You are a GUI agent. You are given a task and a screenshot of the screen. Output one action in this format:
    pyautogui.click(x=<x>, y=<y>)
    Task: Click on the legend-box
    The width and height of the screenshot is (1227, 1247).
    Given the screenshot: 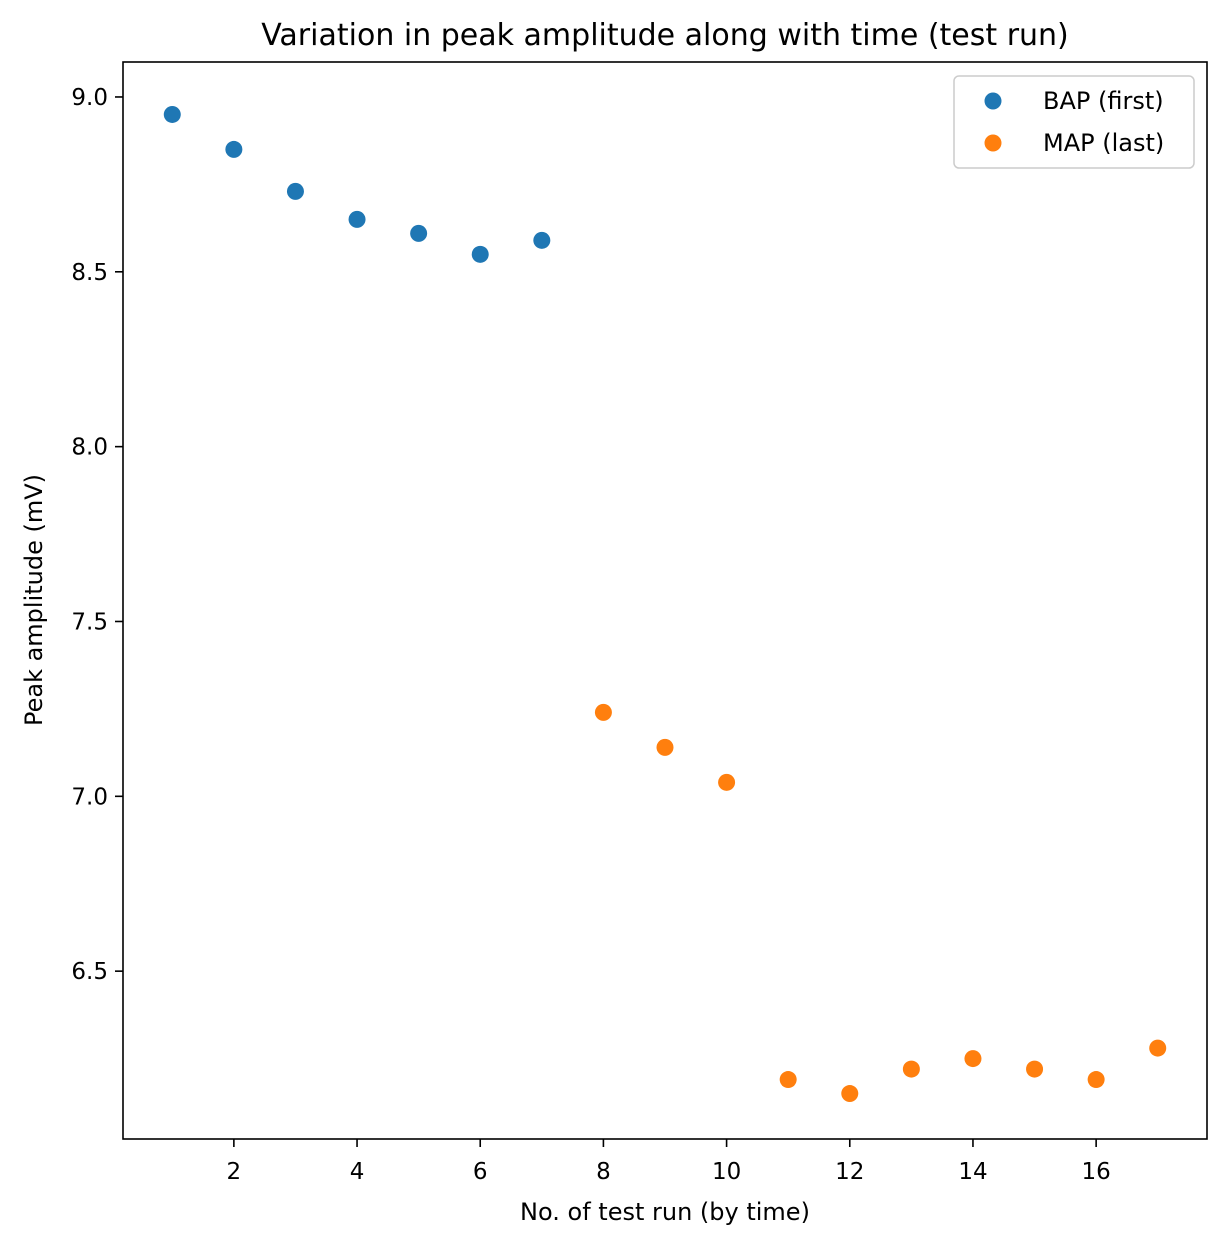 What is the action you would take?
    pyautogui.click(x=1074, y=122)
    